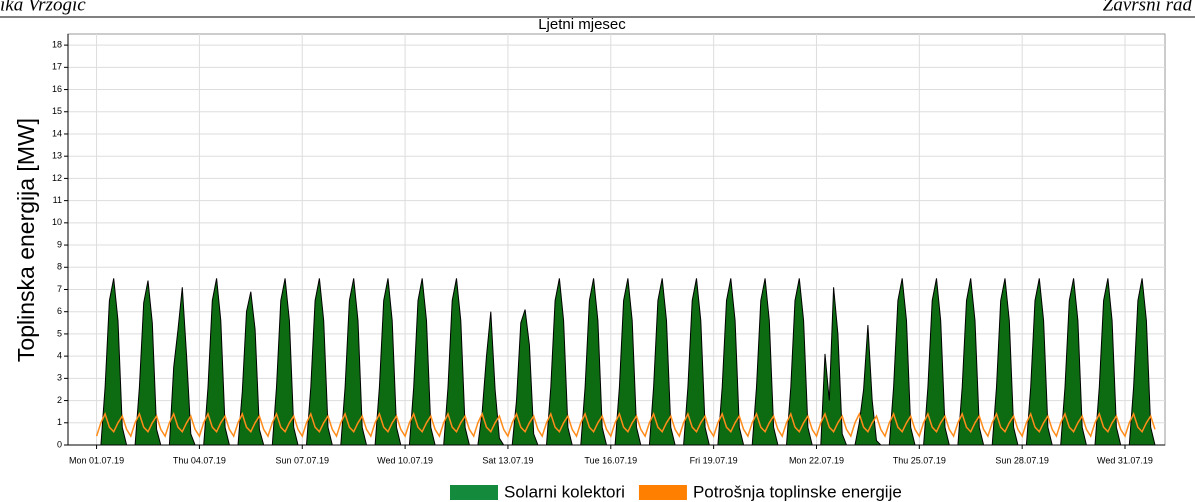 The width and height of the screenshot is (1195, 502). I want to click on y-tick-label: 8, so click(59, 267).